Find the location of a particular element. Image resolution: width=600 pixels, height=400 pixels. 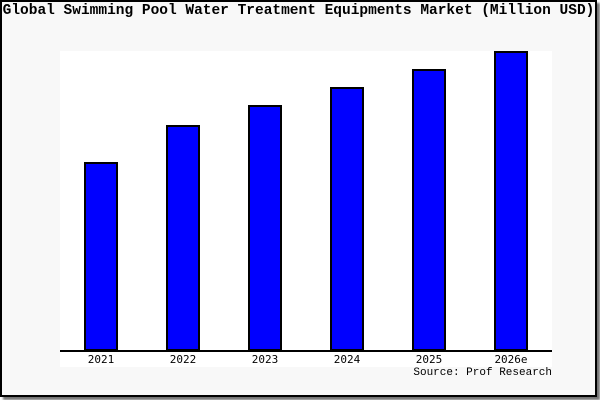

bar-slot-2025 is located at coordinates (429, 201).